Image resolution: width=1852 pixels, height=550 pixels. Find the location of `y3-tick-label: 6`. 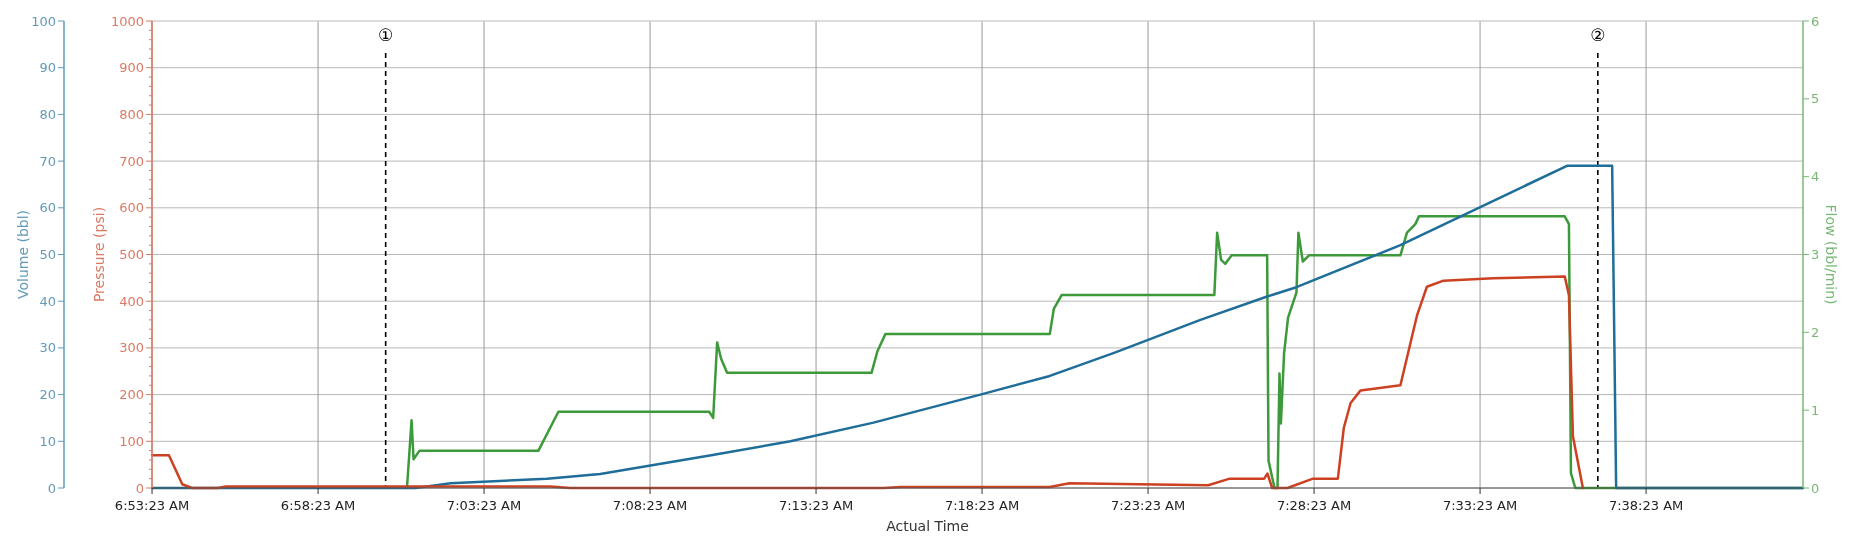

y3-tick-label: 6 is located at coordinates (1815, 21).